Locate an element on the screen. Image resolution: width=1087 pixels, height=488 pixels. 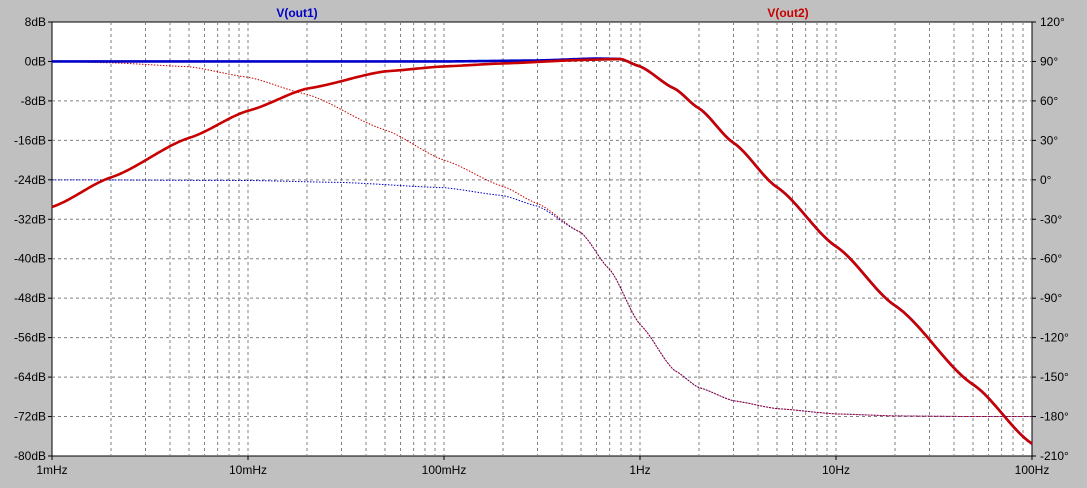
y2-tick-label: -150° is located at coordinates (1054, 377).